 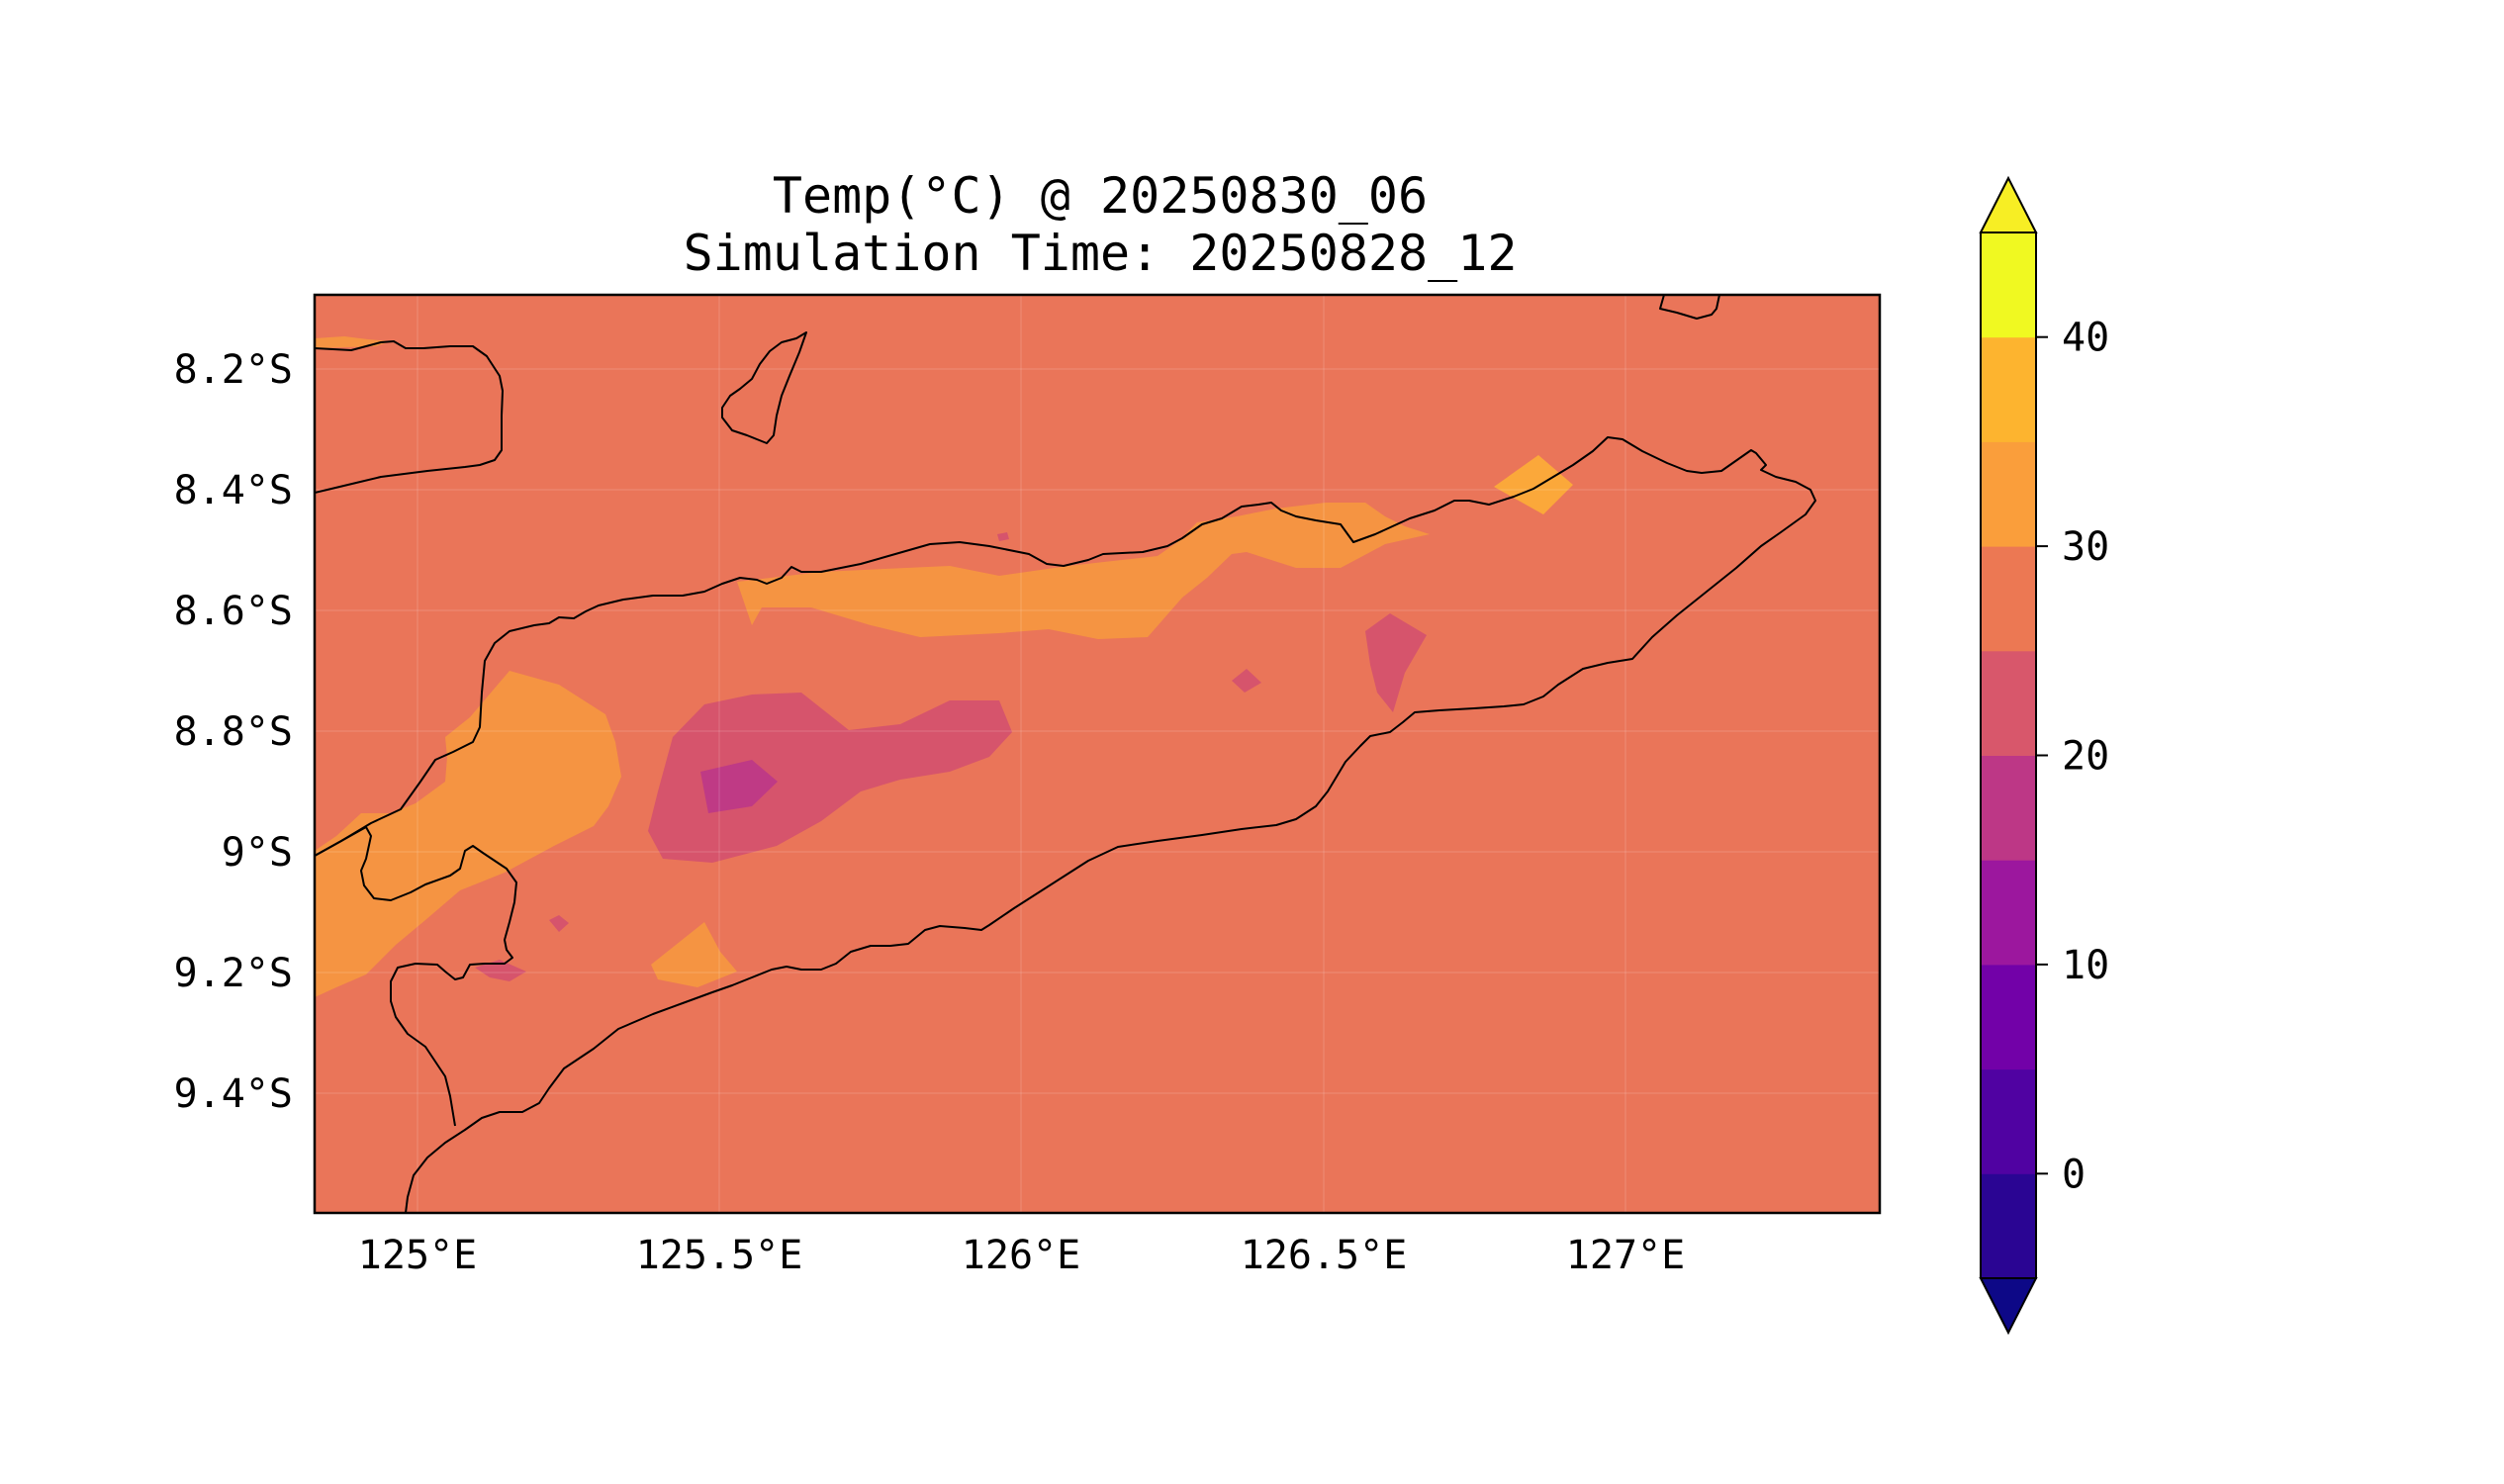 What do you see at coordinates (2074, 1174) in the screenshot?
I see `colorbar-tick-label: 0` at bounding box center [2074, 1174].